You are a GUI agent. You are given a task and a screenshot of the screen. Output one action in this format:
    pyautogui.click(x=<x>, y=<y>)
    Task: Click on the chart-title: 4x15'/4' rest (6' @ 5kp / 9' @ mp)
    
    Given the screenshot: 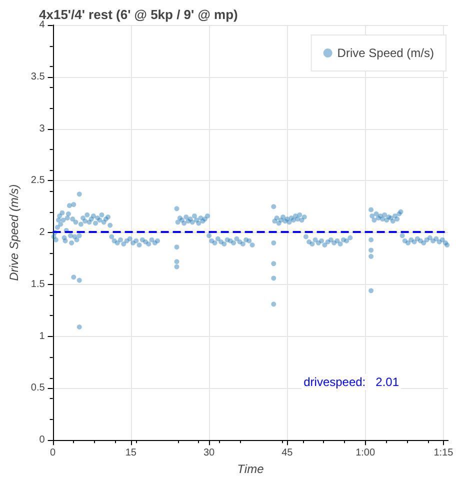 What is the action you would take?
    pyautogui.click(x=138, y=14)
    